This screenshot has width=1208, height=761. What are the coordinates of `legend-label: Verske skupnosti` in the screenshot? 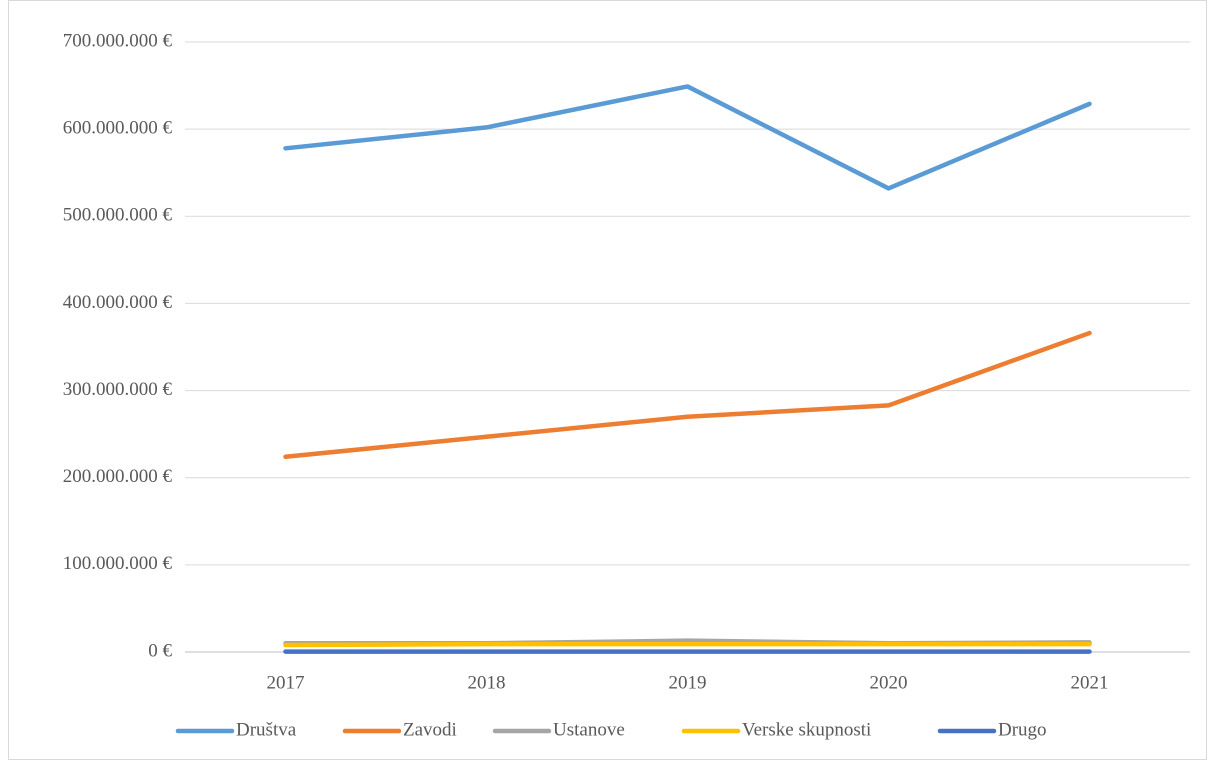 It's located at (806, 729).